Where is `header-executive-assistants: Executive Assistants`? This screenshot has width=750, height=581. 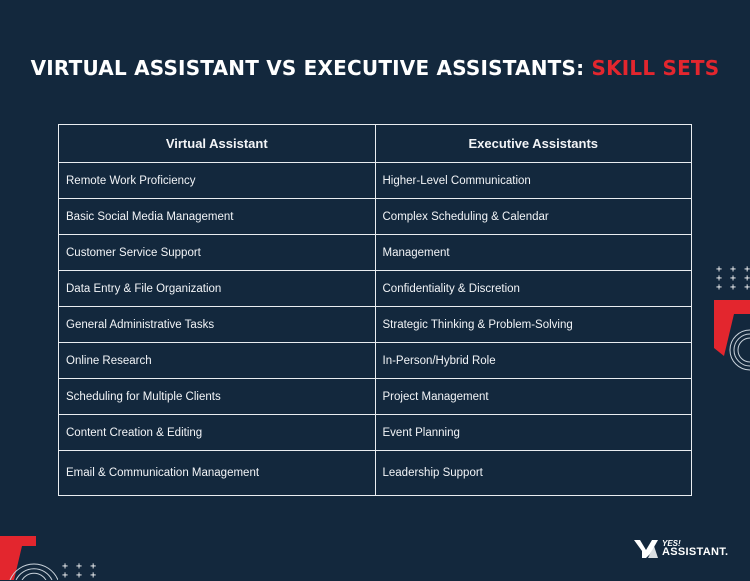 header-executive-assistants: Executive Assistants is located at coordinates (533, 143).